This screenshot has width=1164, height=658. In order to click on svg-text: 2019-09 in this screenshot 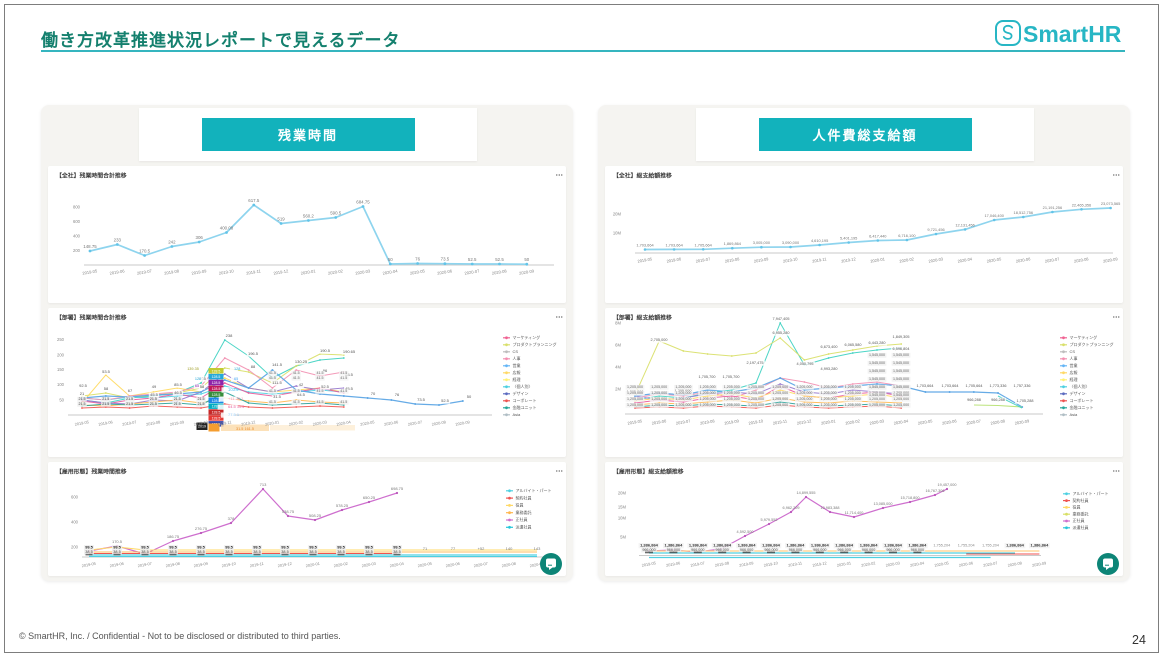, I will do `click(199, 272)`.